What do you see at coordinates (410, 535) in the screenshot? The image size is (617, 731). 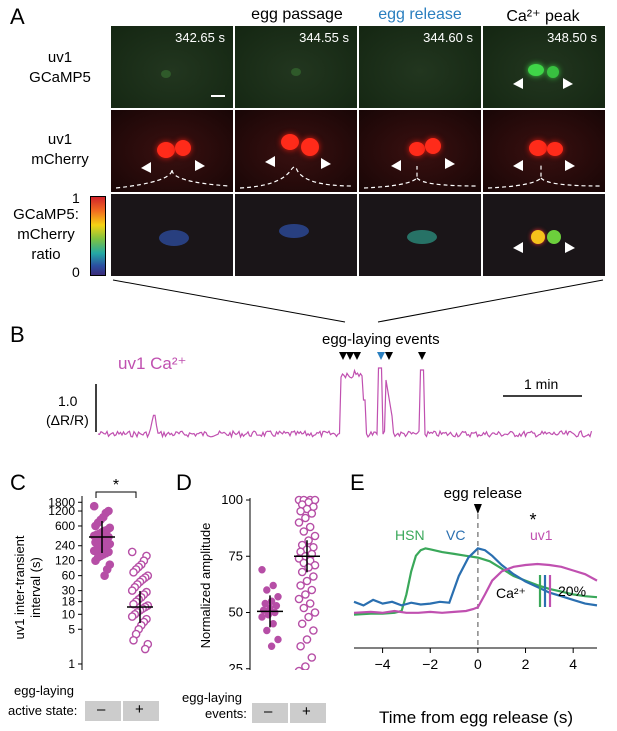 I see `e-label-hsn: HSN` at bounding box center [410, 535].